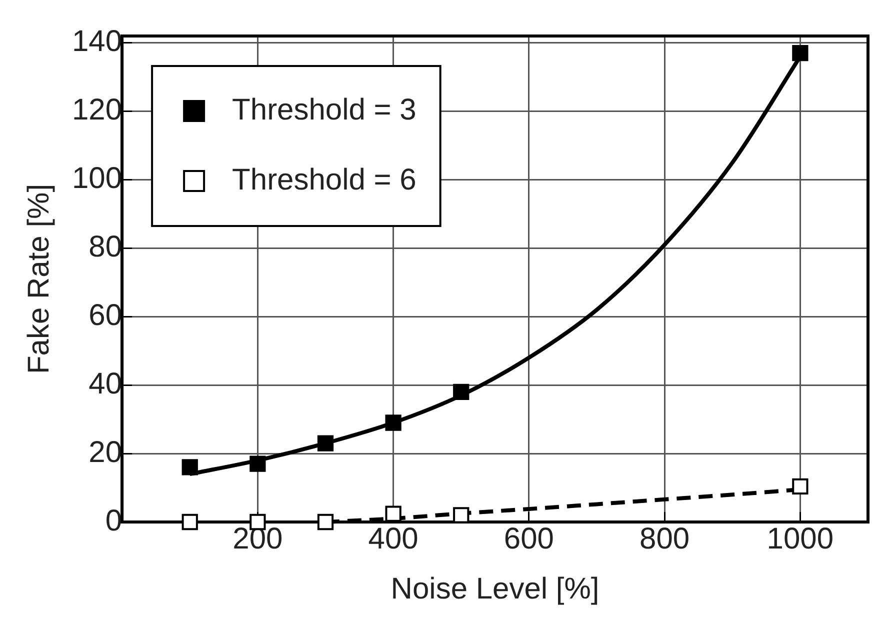  What do you see at coordinates (97, 179) in the screenshot?
I see `y-tick-label: 100` at bounding box center [97, 179].